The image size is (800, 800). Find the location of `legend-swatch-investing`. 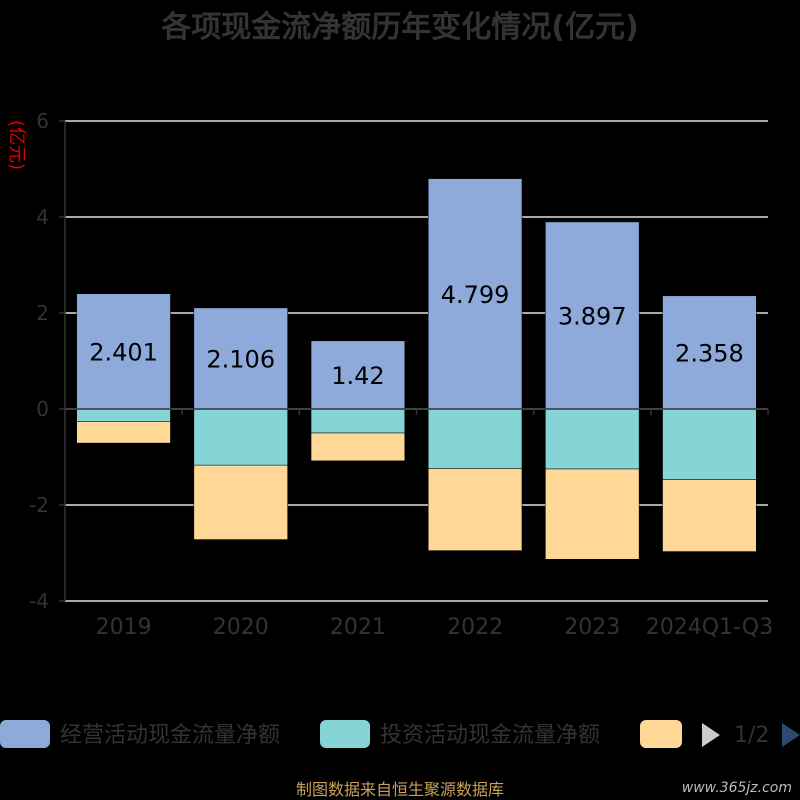

legend-swatch-investing is located at coordinates (345, 734).